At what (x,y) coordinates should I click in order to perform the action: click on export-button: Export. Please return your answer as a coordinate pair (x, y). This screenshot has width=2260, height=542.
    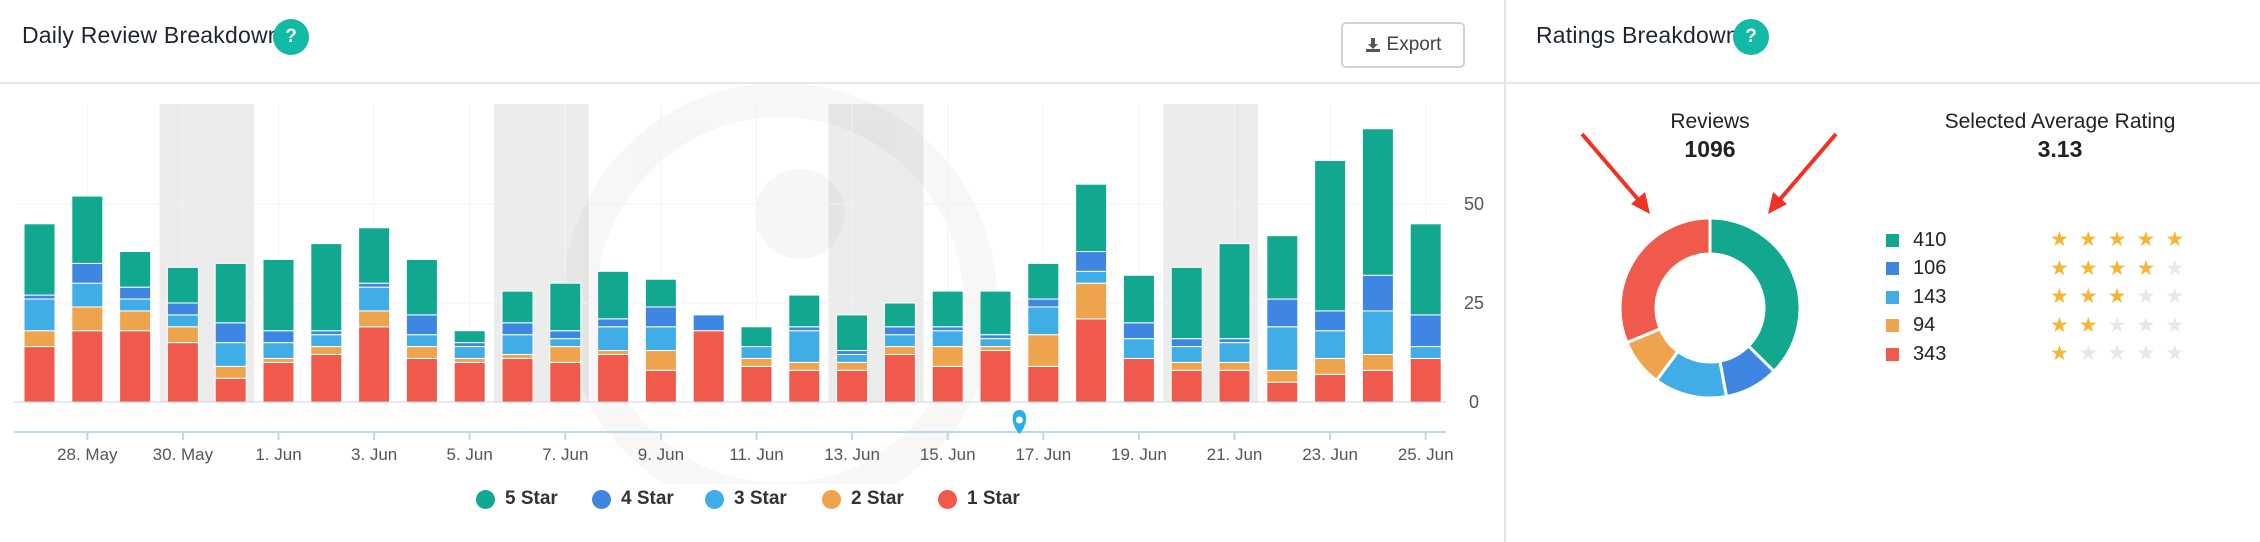
    Looking at the image, I should click on (1403, 45).